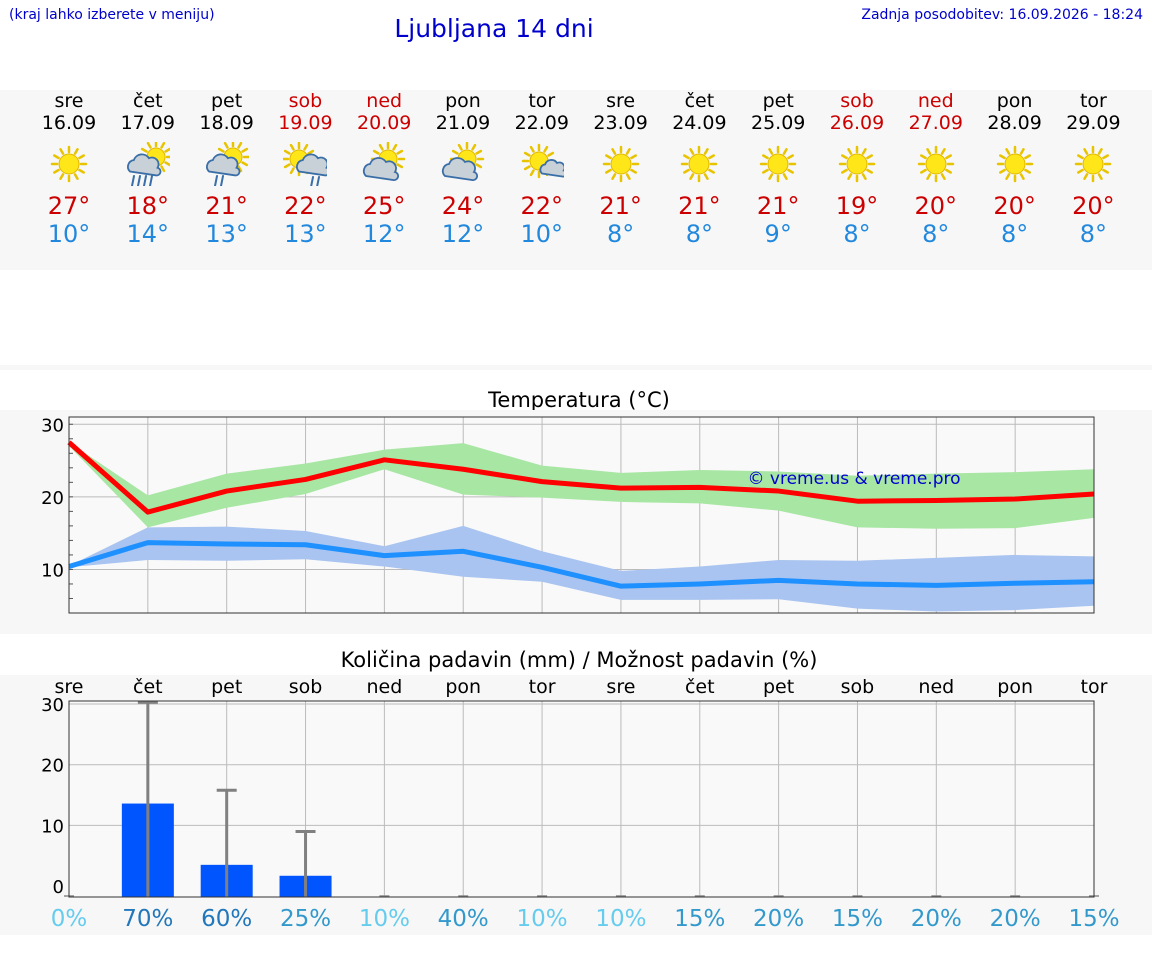 The height and width of the screenshot is (975, 1152). What do you see at coordinates (227, 169) in the screenshot?
I see `day-column: pet 18.09 21° 13°` at bounding box center [227, 169].